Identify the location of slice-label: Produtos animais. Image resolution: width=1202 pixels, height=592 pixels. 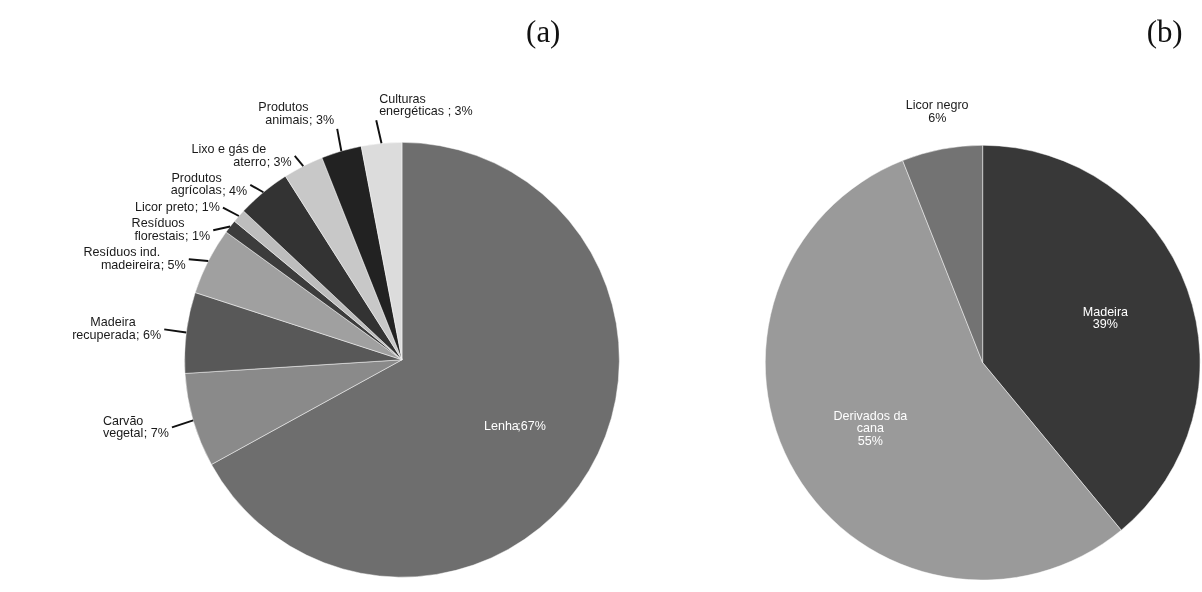
(283, 113).